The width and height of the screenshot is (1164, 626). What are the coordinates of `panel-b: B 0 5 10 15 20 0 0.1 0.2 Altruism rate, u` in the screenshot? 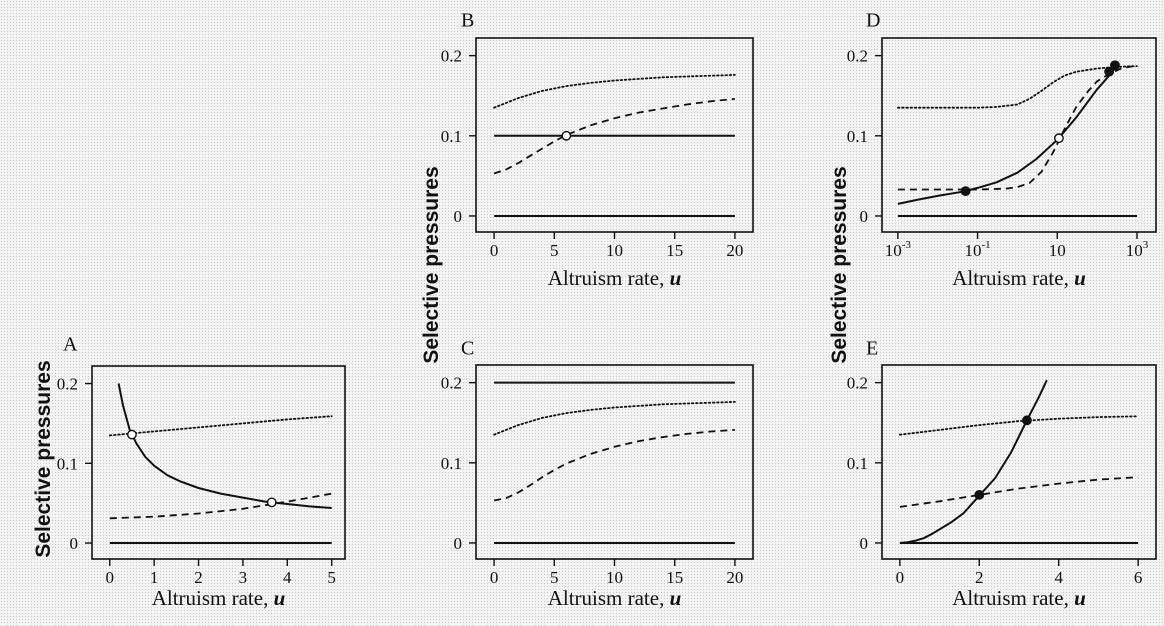 It's located at (597, 150).